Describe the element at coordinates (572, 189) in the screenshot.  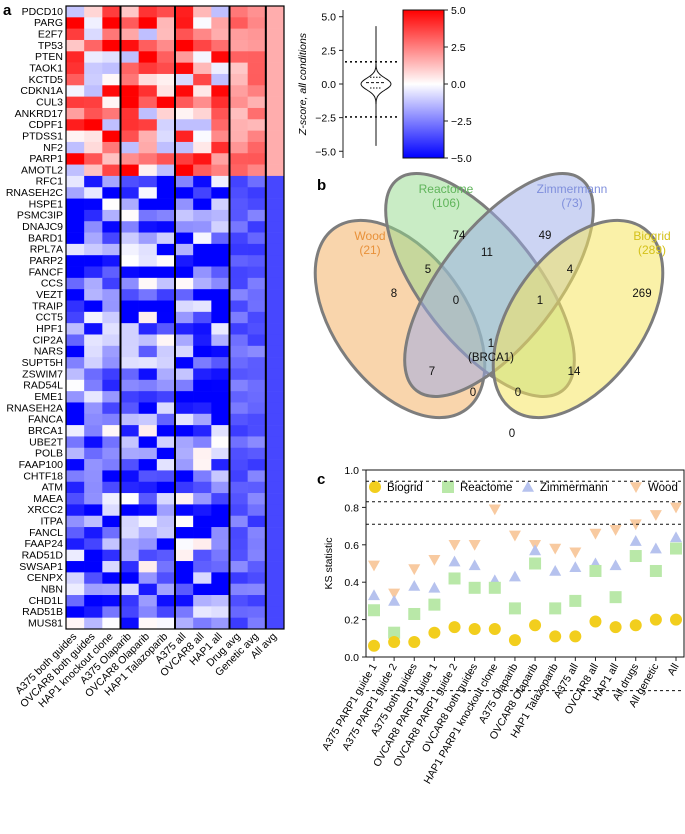
I see `venn-label-zimmermann: Zimmermann` at that location.